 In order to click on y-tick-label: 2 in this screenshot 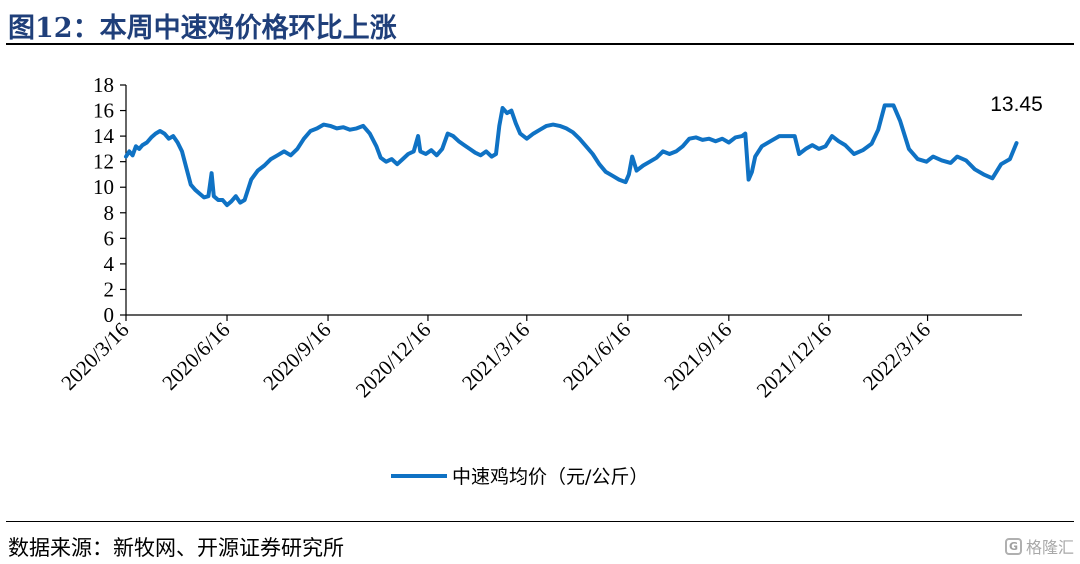, I will do `click(109, 289)`.